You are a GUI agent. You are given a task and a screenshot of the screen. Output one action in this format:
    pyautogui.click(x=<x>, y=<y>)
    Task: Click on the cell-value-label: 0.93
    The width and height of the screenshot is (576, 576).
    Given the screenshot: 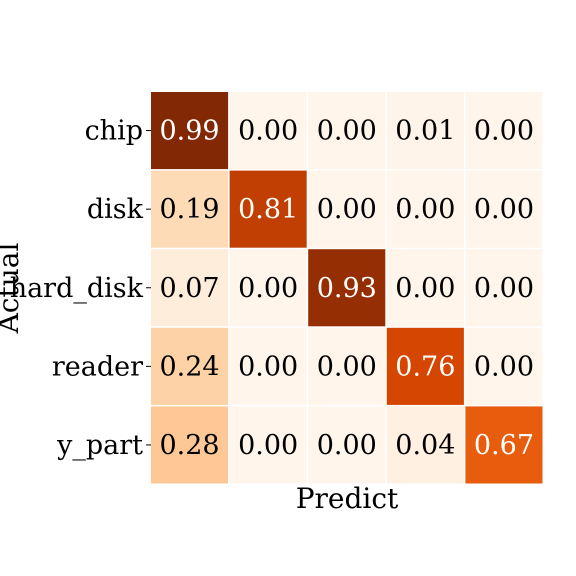 What is the action you would take?
    pyautogui.click(x=347, y=288)
    